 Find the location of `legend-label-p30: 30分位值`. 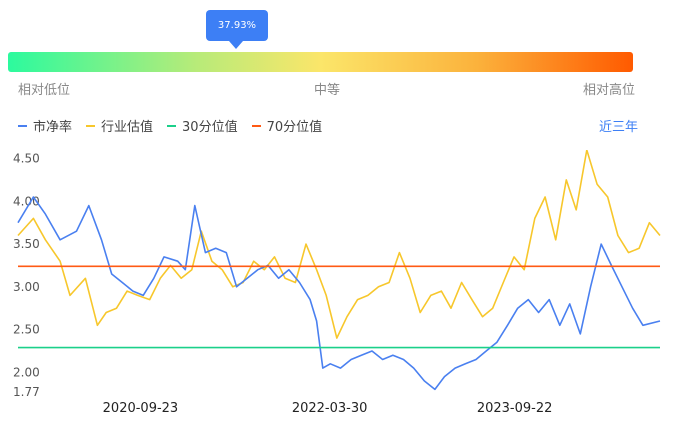

legend-label-p30: 30分位值 is located at coordinates (210, 127).